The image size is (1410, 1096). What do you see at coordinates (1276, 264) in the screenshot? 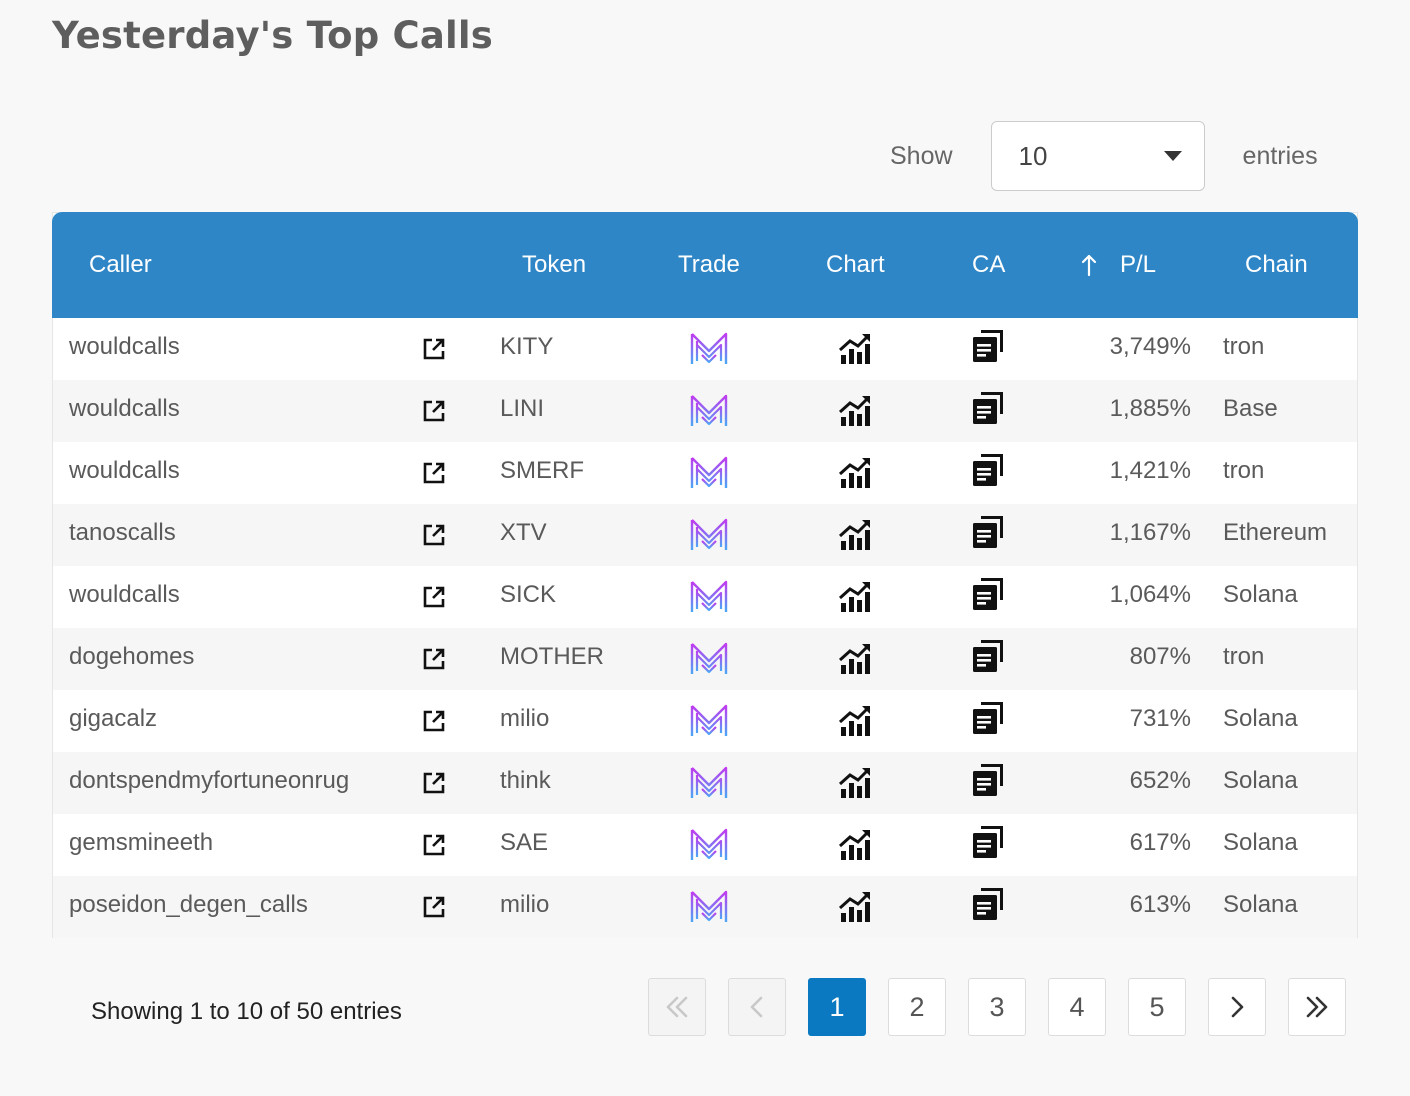
I see `column-header-chain: Chain` at bounding box center [1276, 264].